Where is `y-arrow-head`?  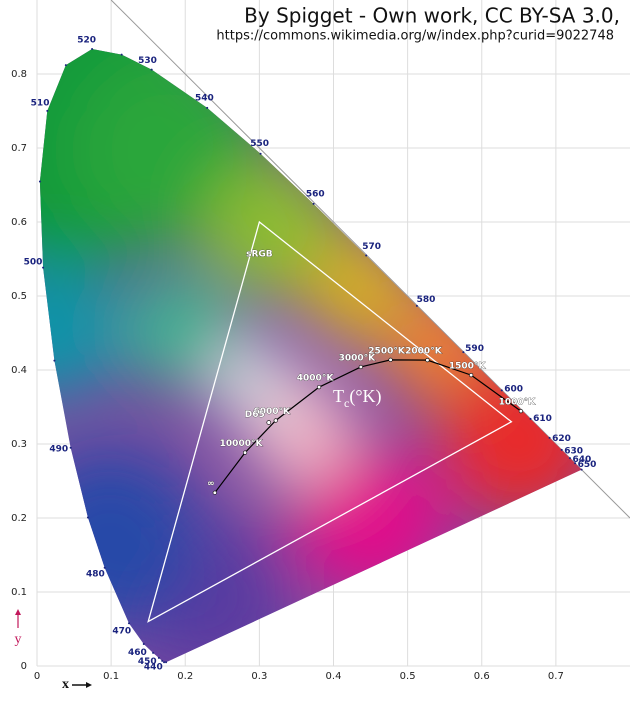
y-arrow-head is located at coordinates (18, 612).